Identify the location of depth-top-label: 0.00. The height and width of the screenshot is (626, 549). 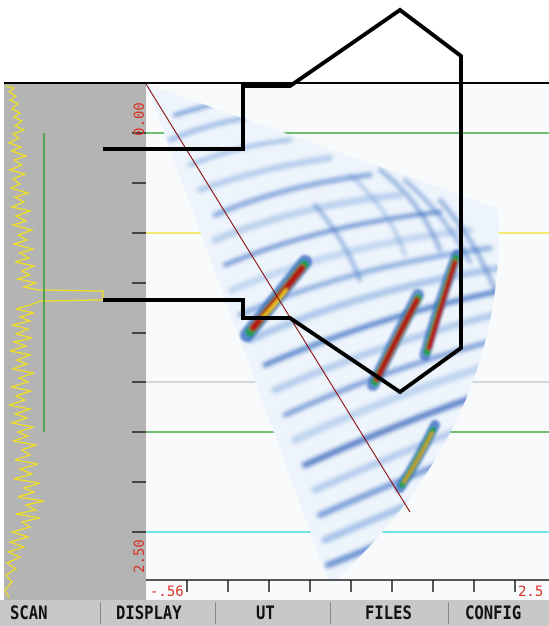
(140, 119).